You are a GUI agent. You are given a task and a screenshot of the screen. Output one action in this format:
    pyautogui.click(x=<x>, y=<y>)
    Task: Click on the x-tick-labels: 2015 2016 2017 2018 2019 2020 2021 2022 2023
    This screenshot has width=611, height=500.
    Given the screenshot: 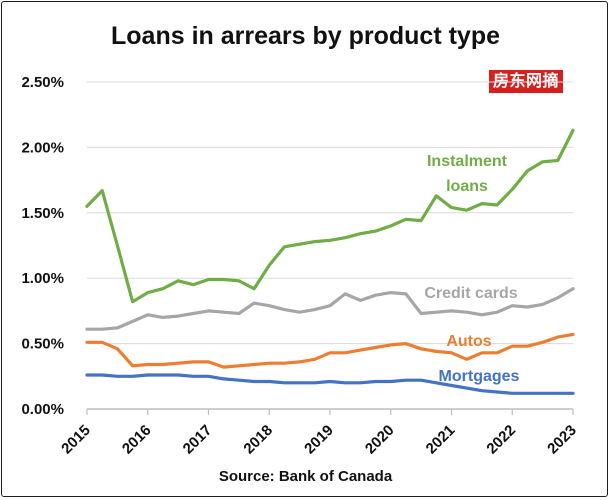 What is the action you would take?
    pyautogui.click(x=319, y=440)
    